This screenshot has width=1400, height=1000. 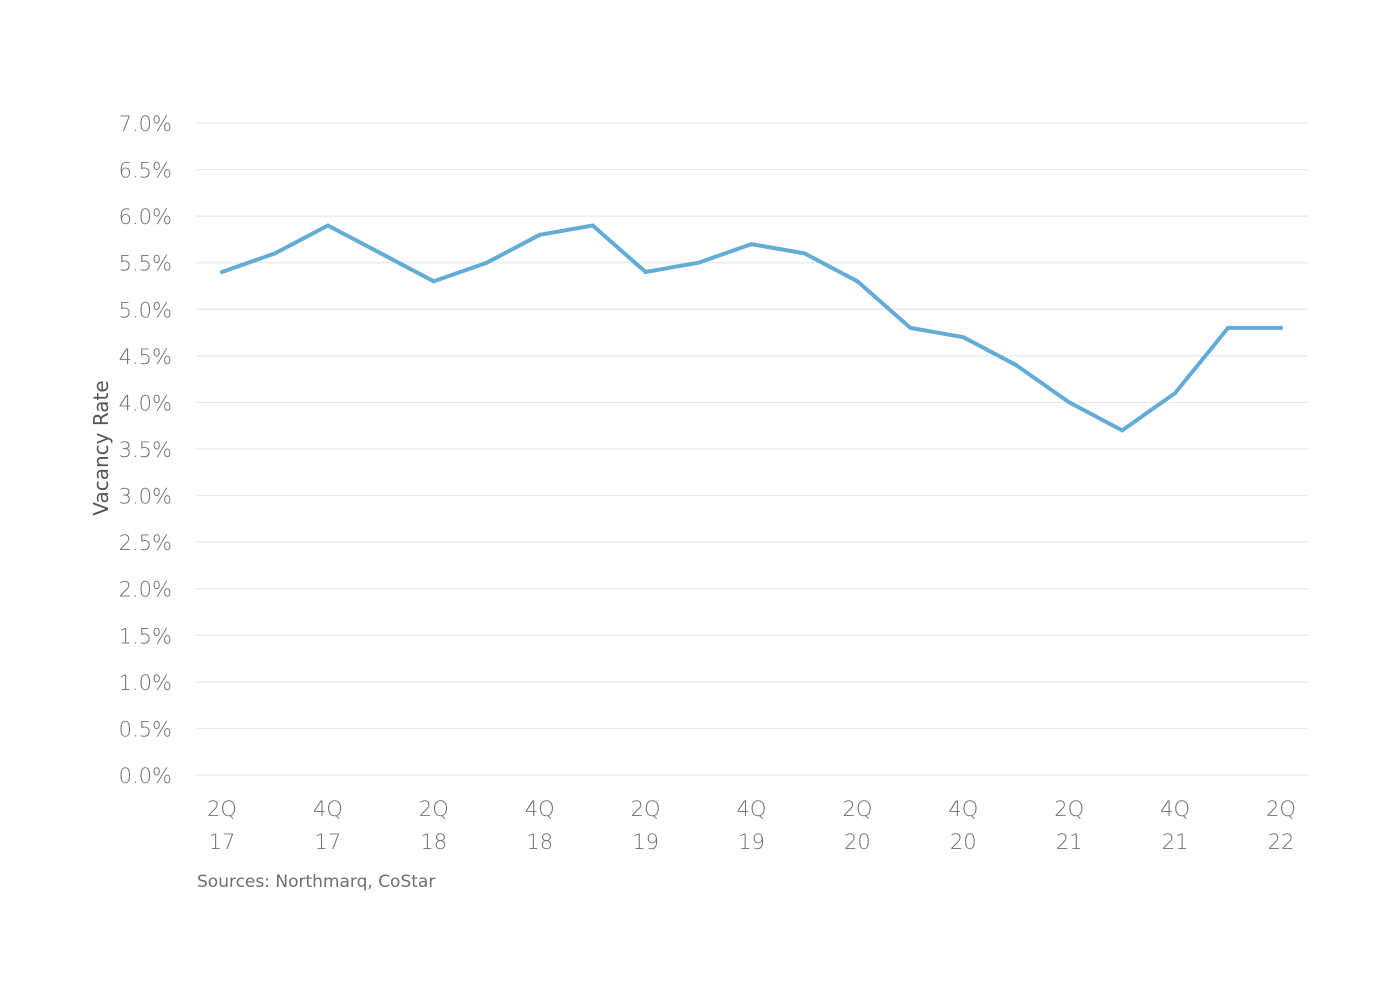 What do you see at coordinates (145, 497) in the screenshot?
I see `y-tick-label: 3.0%` at bounding box center [145, 497].